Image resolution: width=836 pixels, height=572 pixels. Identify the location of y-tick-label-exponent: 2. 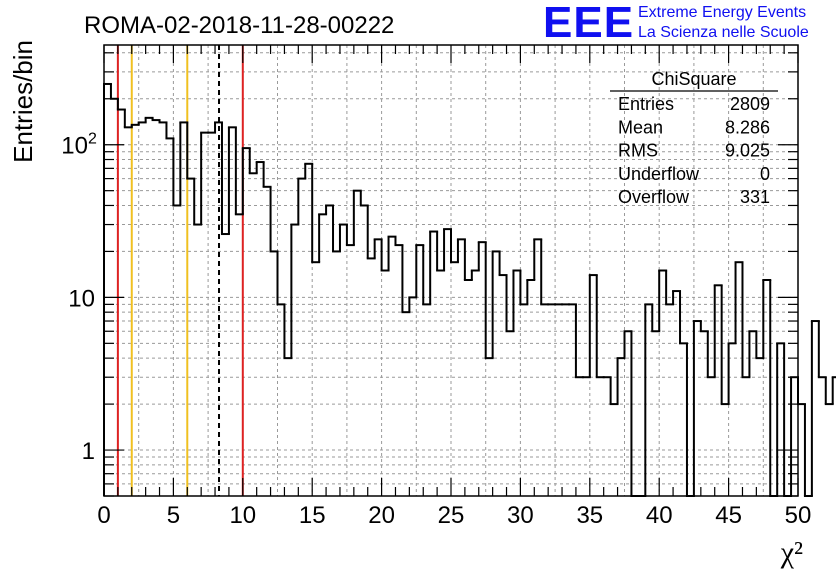
(92, 139).